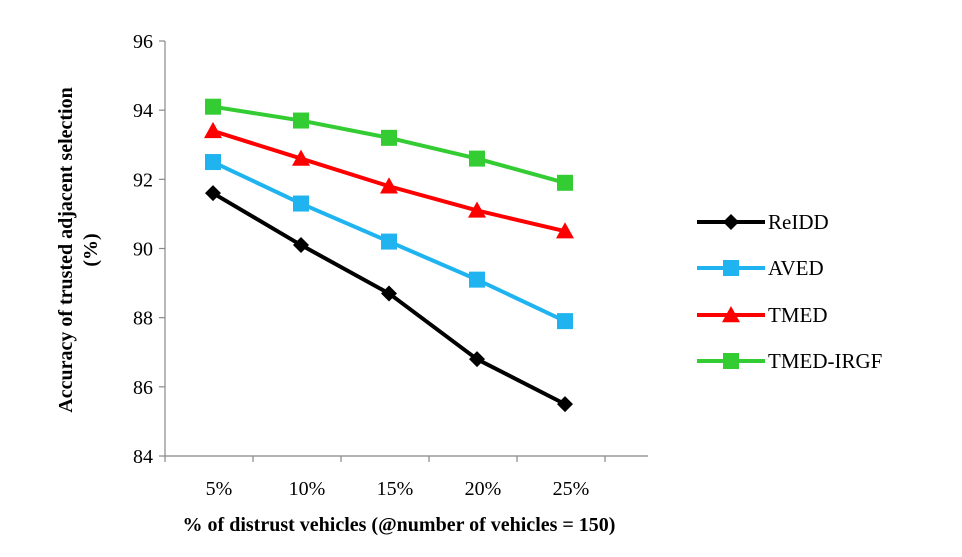 The height and width of the screenshot is (557, 962). What do you see at coordinates (763, 222) in the screenshot?
I see `legend-item: ReIDD` at bounding box center [763, 222].